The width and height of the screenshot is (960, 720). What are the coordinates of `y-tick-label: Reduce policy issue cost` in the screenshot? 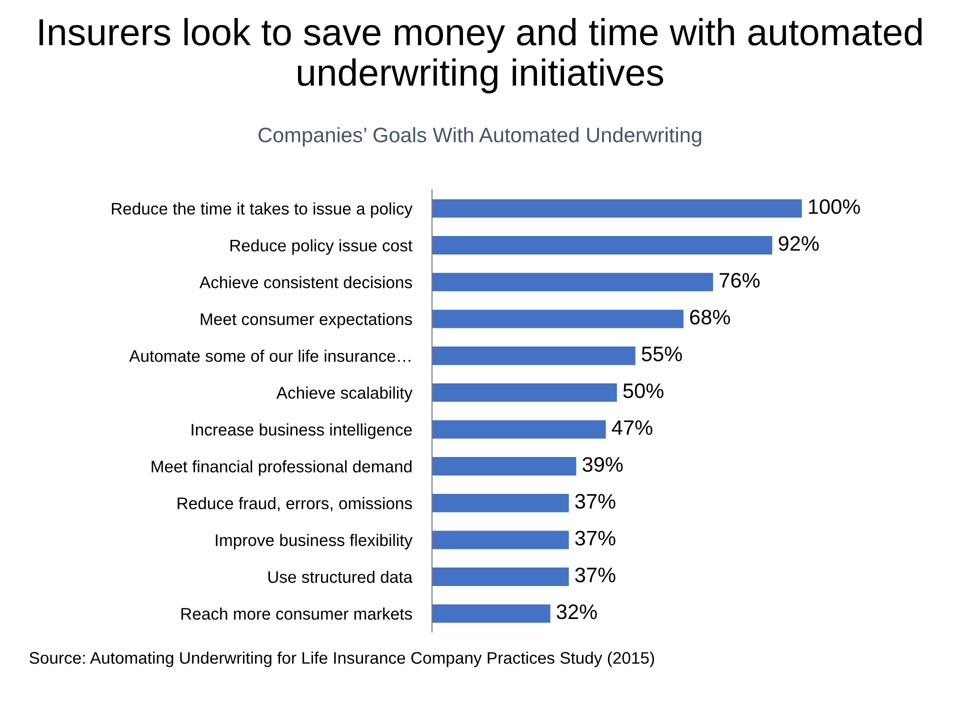 It's located at (321, 247).